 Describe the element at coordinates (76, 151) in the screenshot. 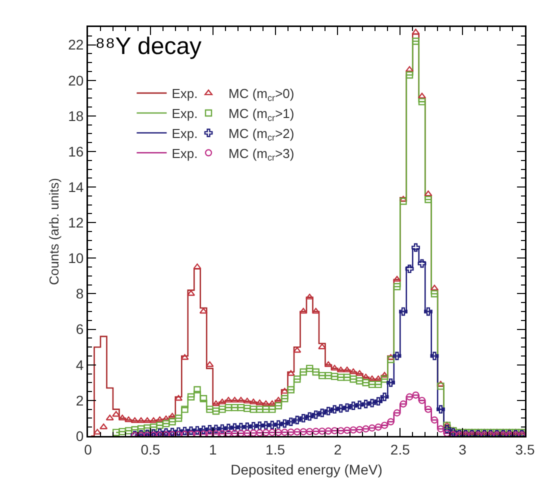

I see `y-tick-label: 16` at that location.